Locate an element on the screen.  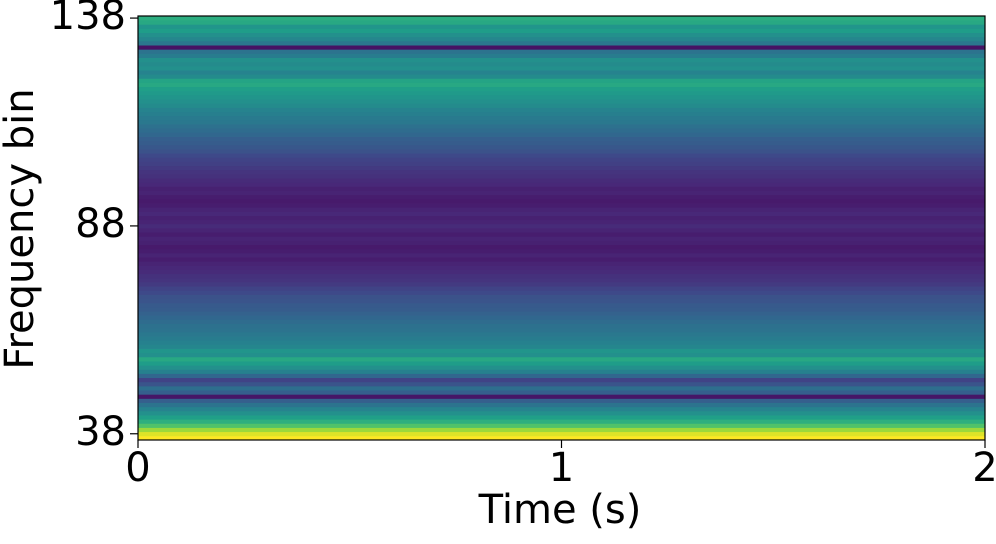
x-tick-label: 0 is located at coordinates (137, 468).